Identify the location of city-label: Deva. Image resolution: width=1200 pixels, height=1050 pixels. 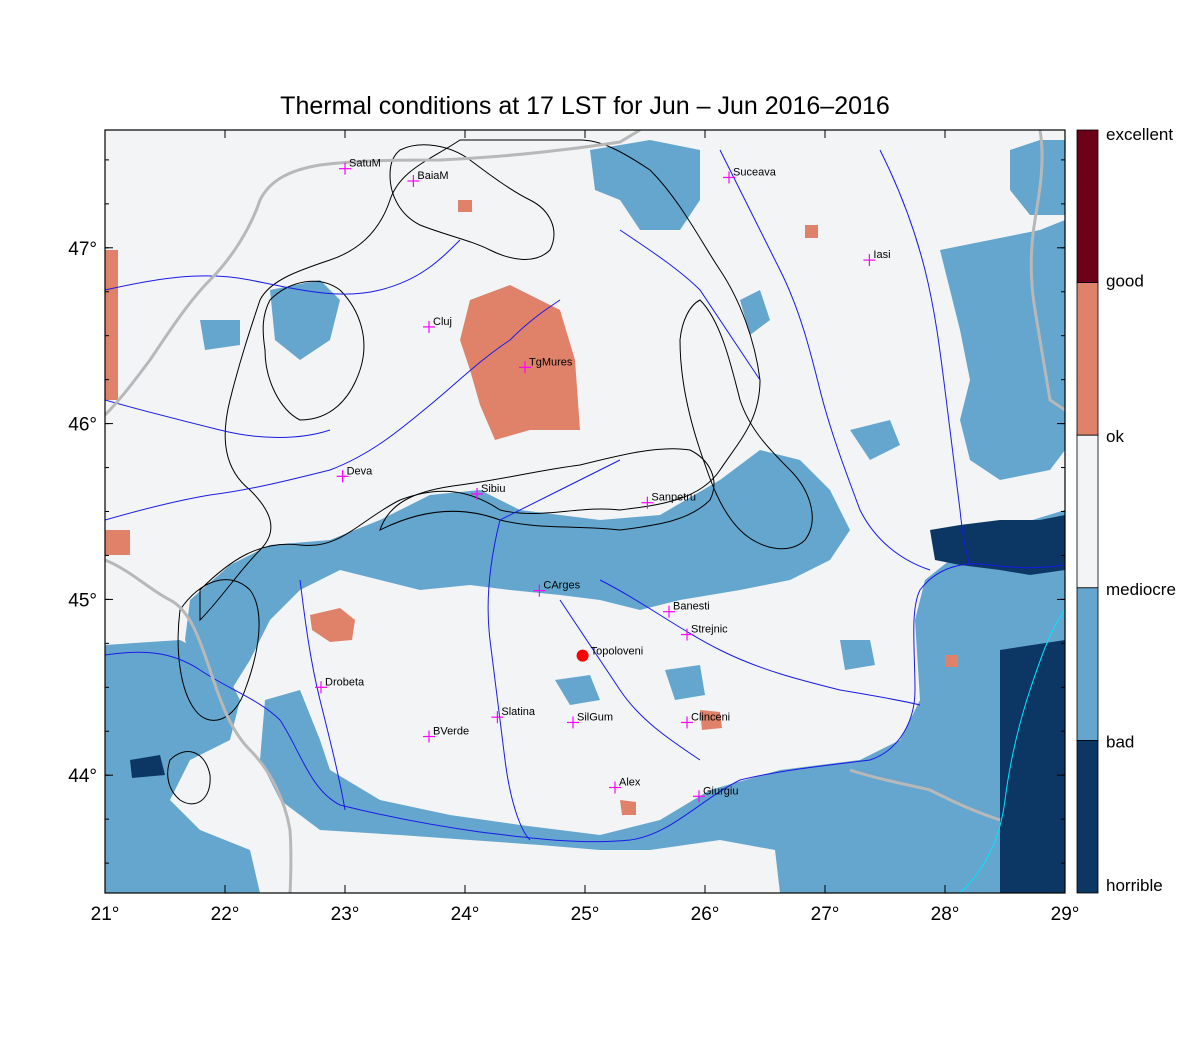
(360, 471).